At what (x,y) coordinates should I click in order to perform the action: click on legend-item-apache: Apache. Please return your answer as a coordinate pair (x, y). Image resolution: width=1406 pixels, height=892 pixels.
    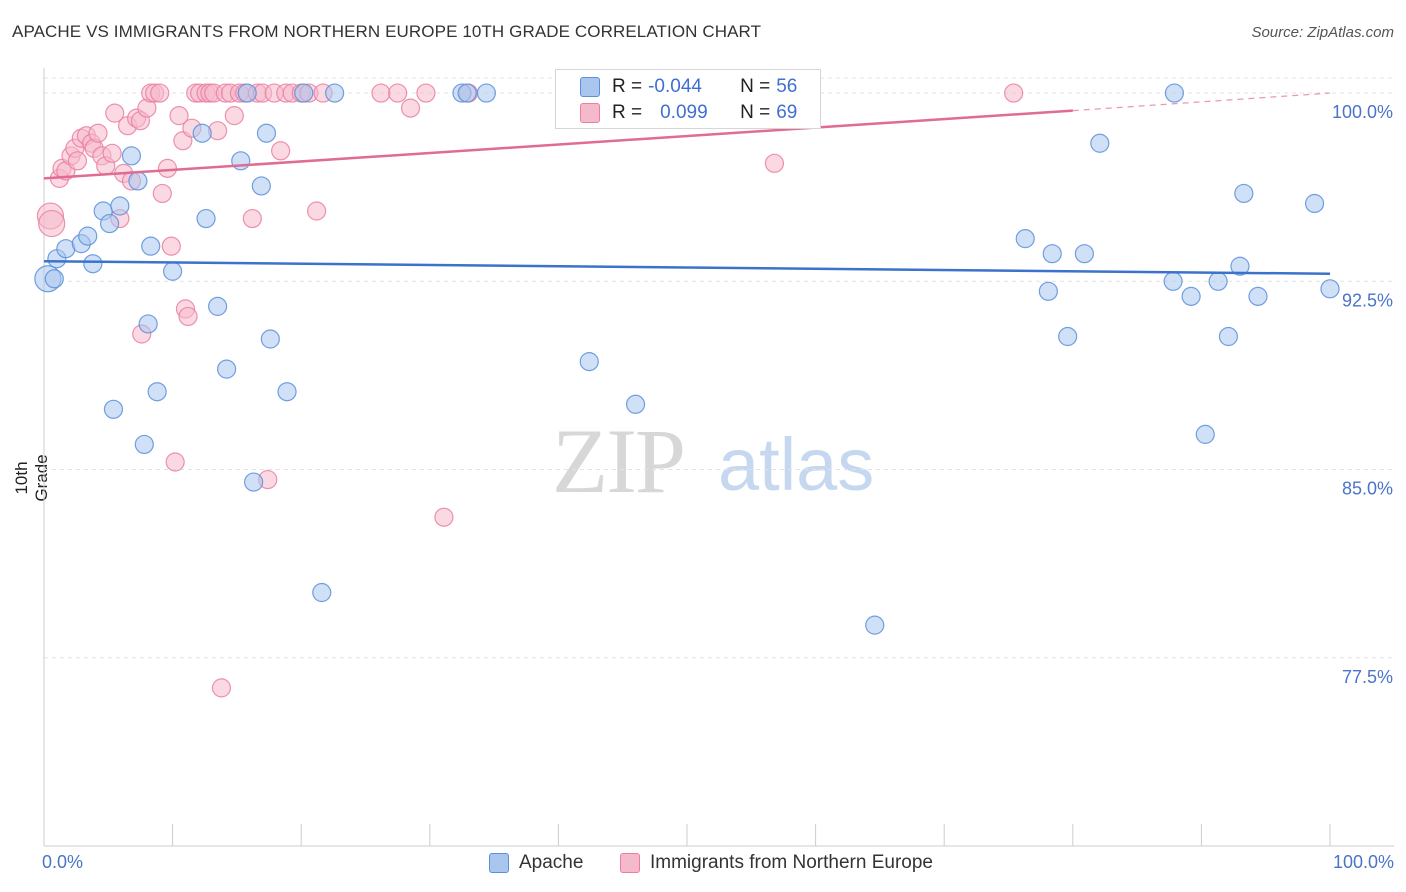
    Looking at the image, I should click on (536, 863).